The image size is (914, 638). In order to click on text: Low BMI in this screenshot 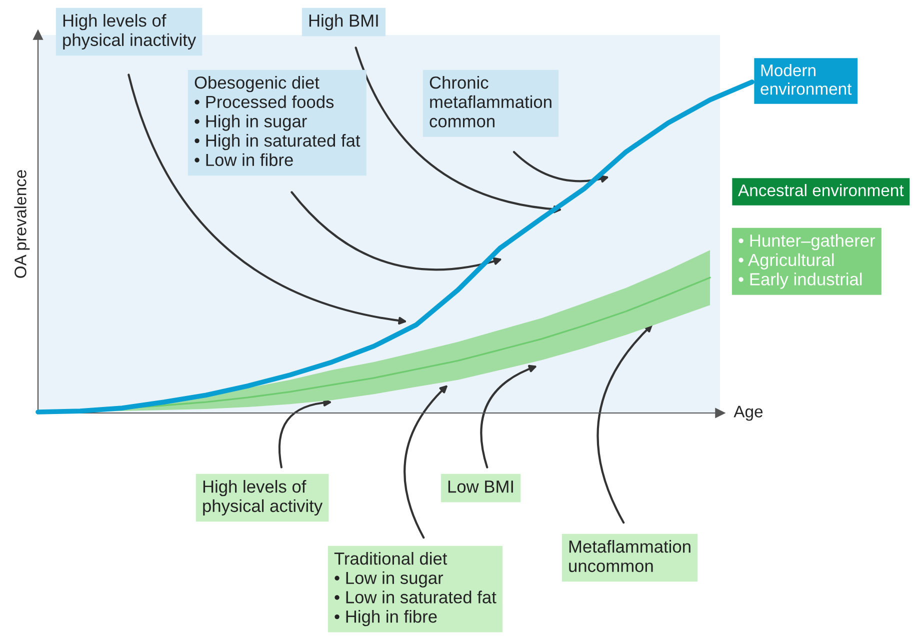, I will do `click(480, 486)`.